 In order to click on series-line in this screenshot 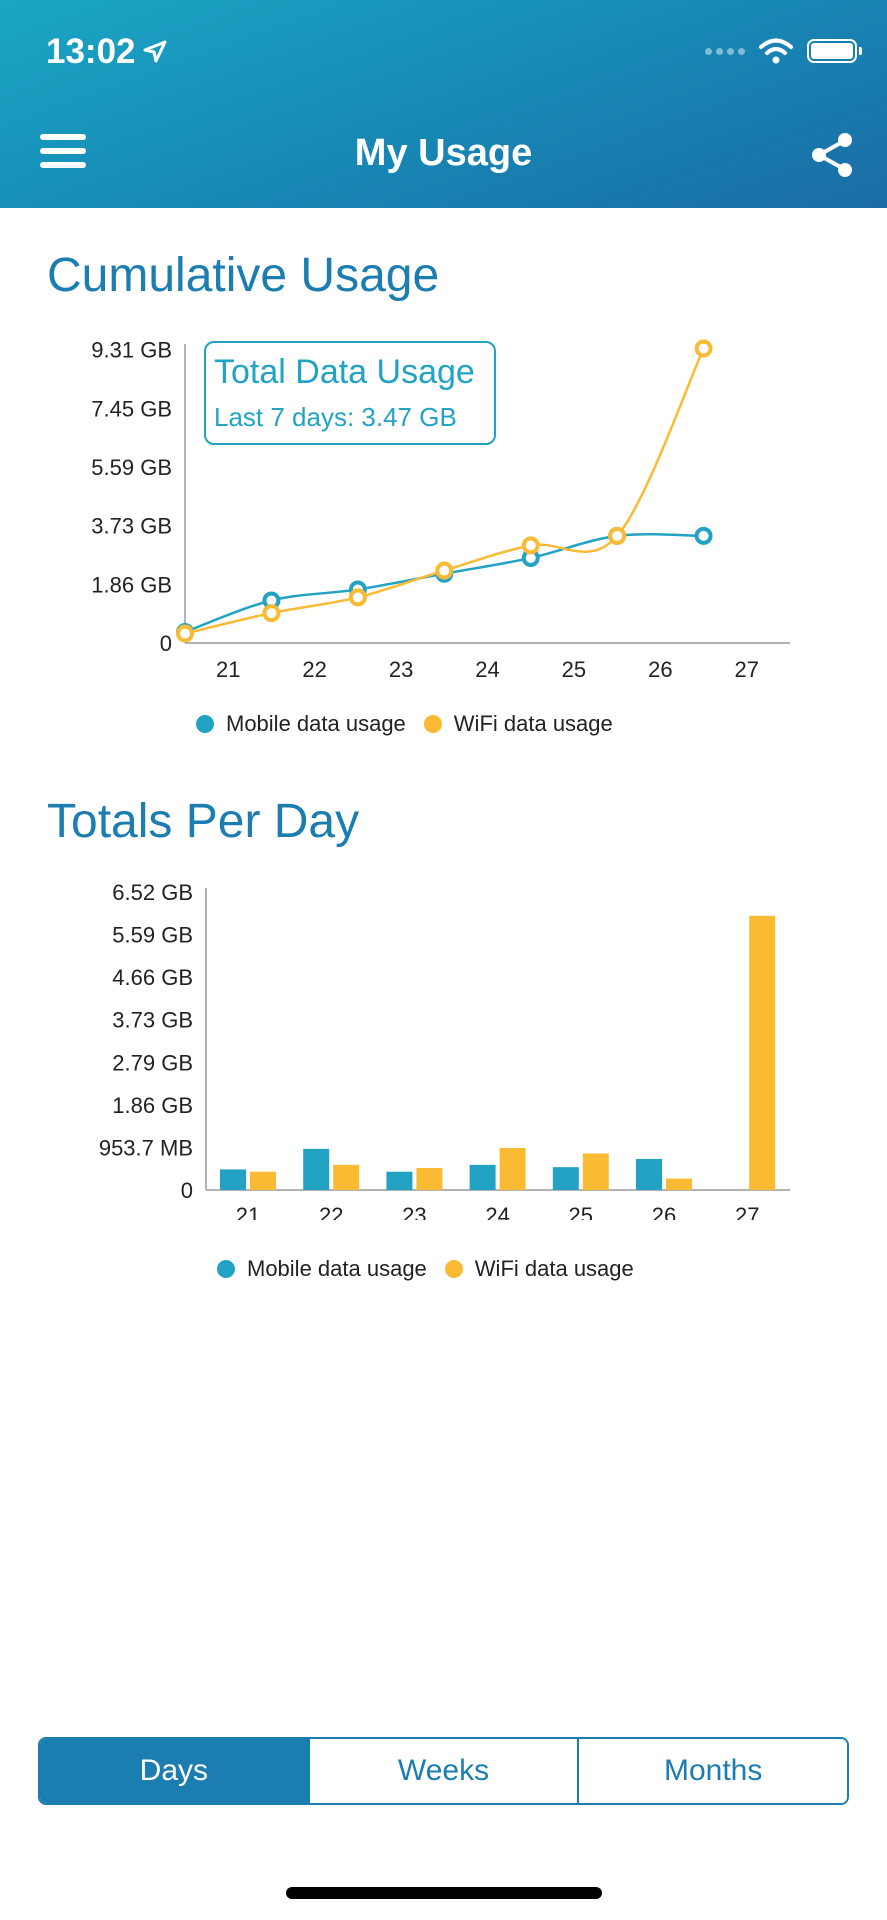, I will do `click(444, 583)`.